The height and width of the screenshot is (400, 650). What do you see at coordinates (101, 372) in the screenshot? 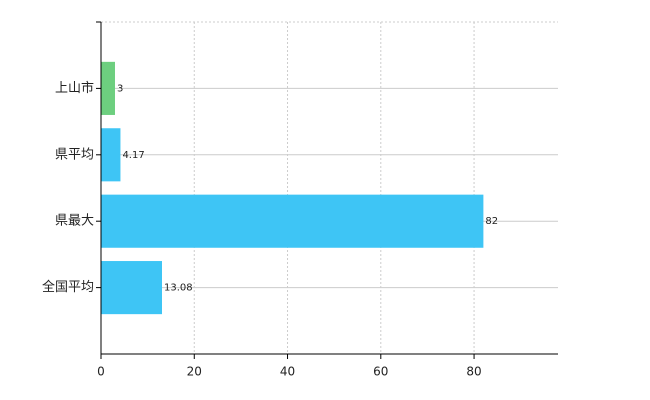
I see `x-tick-label: 0` at bounding box center [101, 372].